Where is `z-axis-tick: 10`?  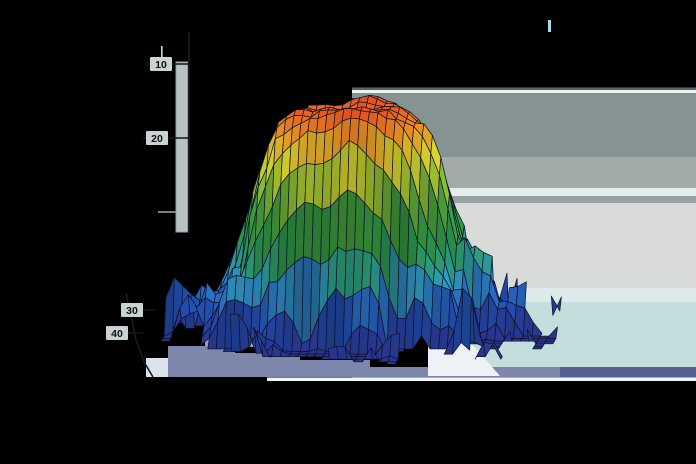
z-axis-tick: 10 is located at coordinates (168, 64).